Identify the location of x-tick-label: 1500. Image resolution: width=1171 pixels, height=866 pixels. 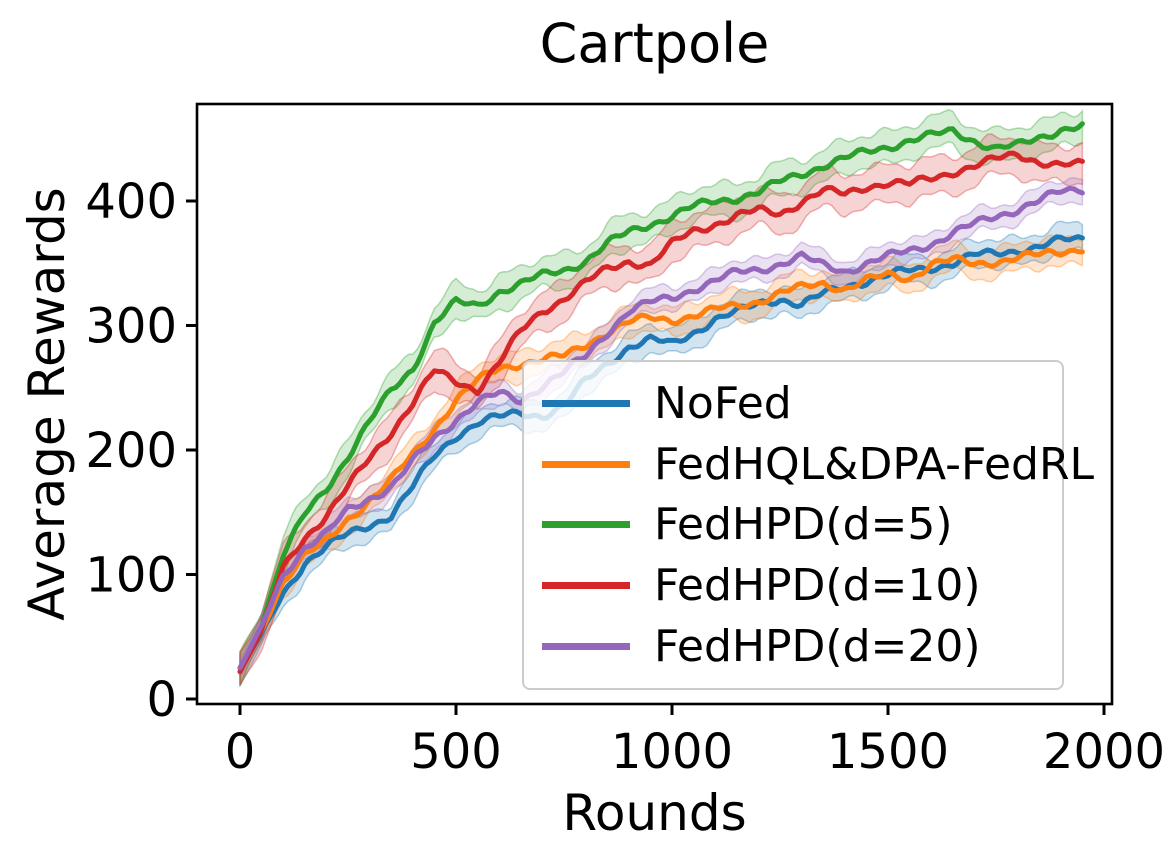
(888, 752).